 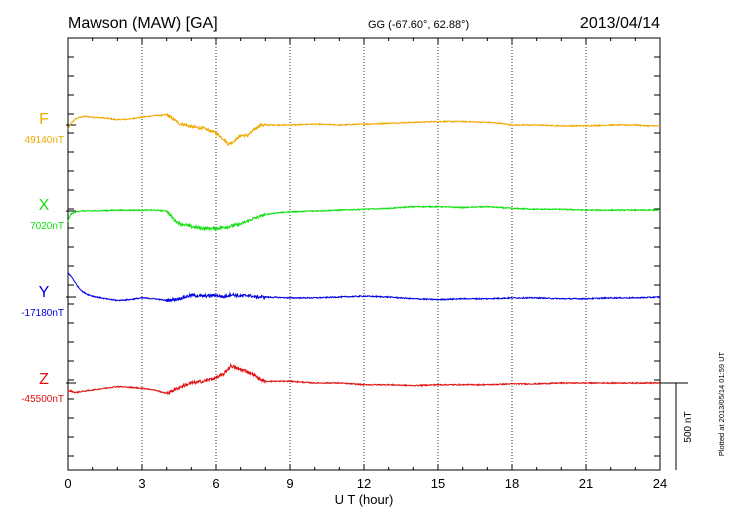 I want to click on baseline-label-x: 7020nT, so click(x=47, y=226).